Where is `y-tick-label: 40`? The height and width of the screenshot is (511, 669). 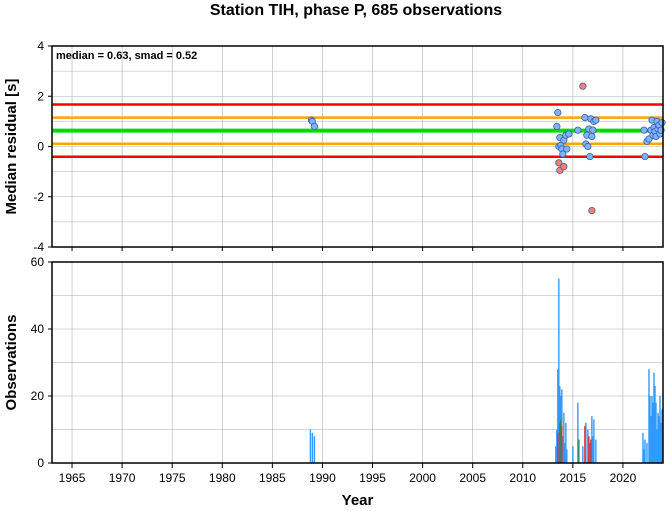
y-tick-label: 40 is located at coordinates (38, 329).